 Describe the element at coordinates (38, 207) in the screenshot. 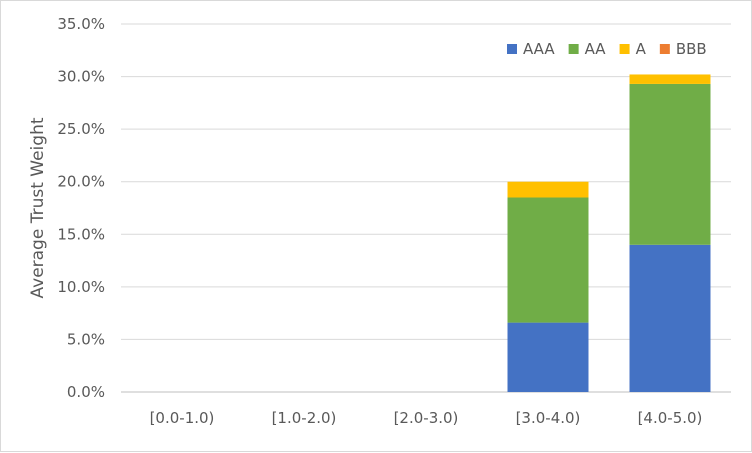

I see `y-axis-title: Average Trust Weight` at that location.